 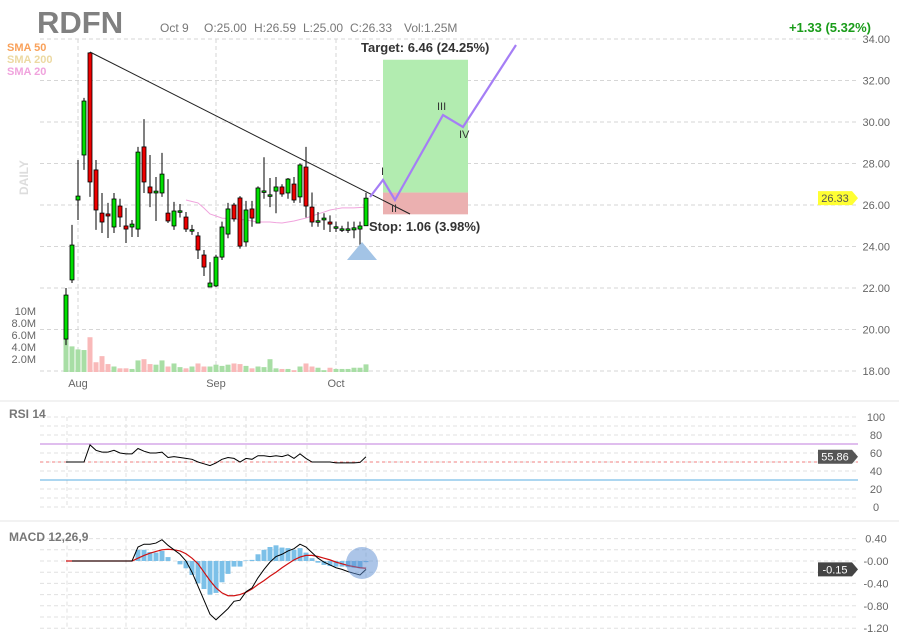 What do you see at coordinates (216, 384) in the screenshot?
I see `x-tick-label: Sep` at bounding box center [216, 384].